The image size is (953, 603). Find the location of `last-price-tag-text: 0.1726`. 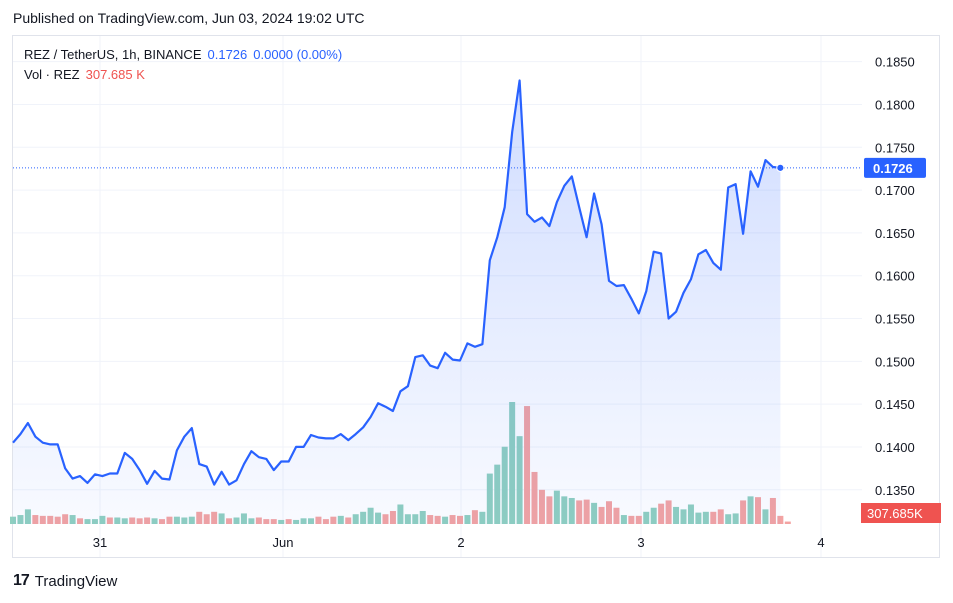

last-price-tag-text: 0.1726 is located at coordinates (893, 168).